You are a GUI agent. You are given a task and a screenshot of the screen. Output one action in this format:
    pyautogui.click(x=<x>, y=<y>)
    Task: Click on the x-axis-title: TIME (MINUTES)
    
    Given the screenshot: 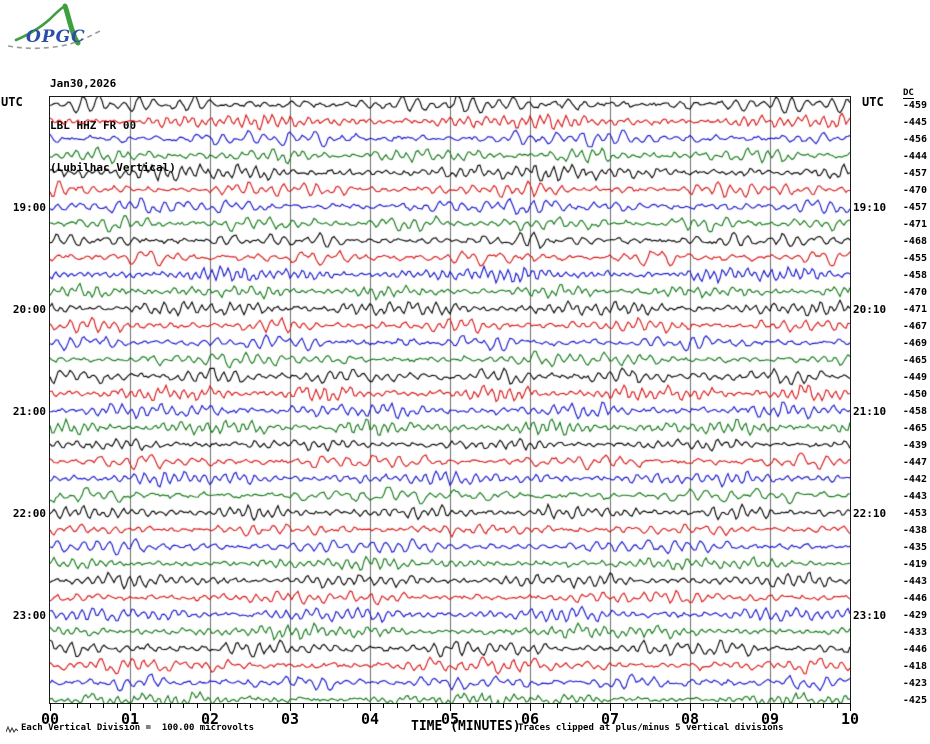 What is the action you would take?
    pyautogui.click(x=466, y=726)
    